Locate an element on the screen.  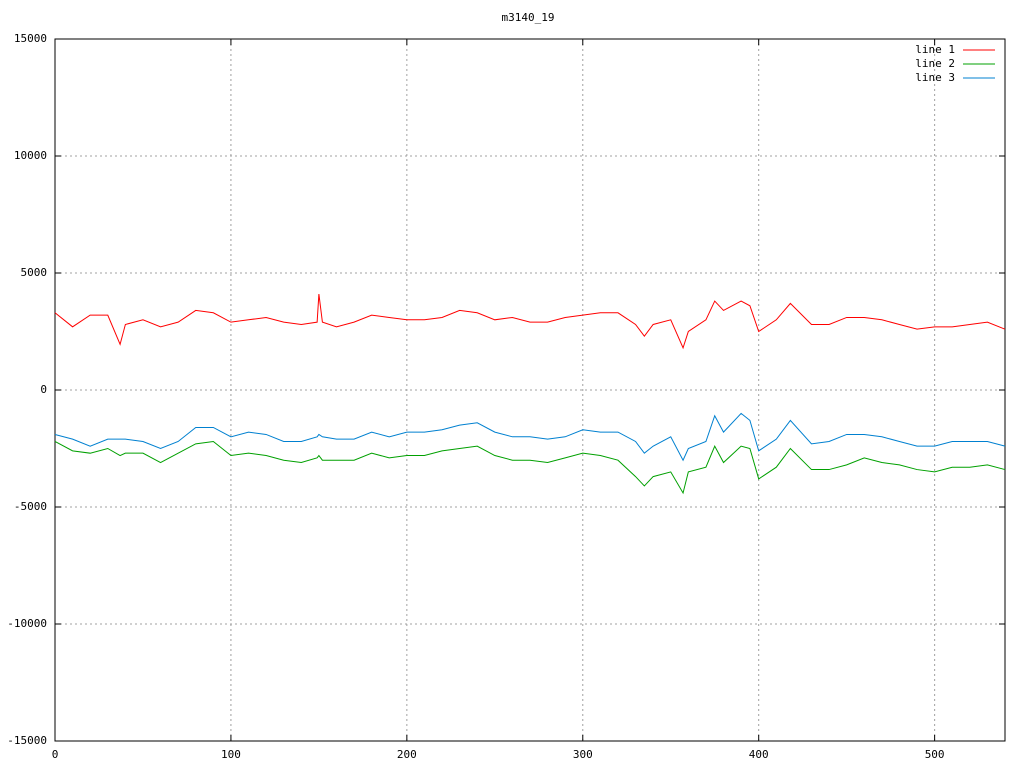
y-tick-label: -15000 is located at coordinates (27, 740).